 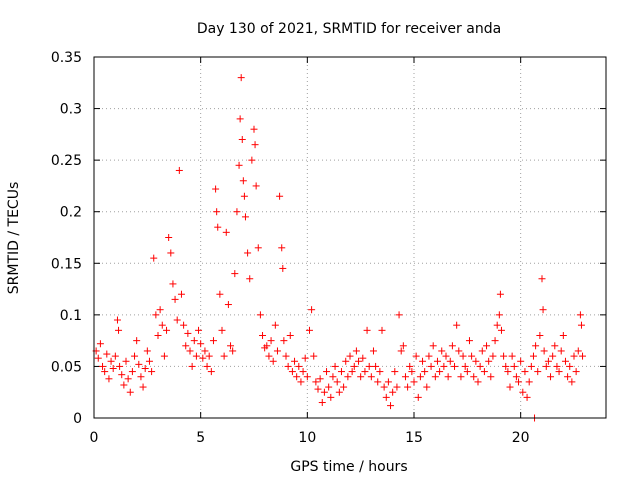 I want to click on y-tick-label: 0.25, so click(x=66, y=161).